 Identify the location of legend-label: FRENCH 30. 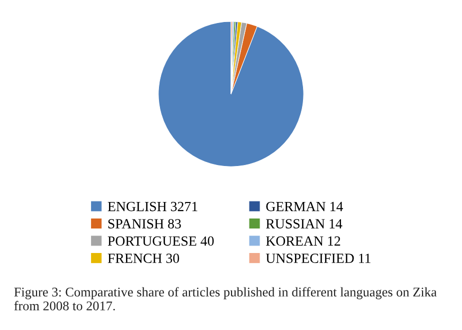
(144, 258).